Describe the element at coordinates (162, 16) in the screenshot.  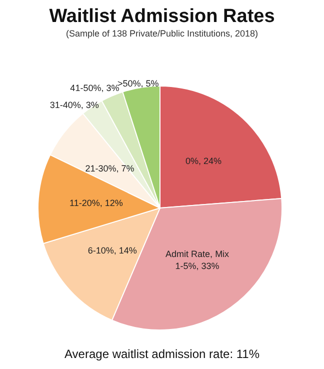
I see `chart-title: Waitlist Admission Rates` at that location.